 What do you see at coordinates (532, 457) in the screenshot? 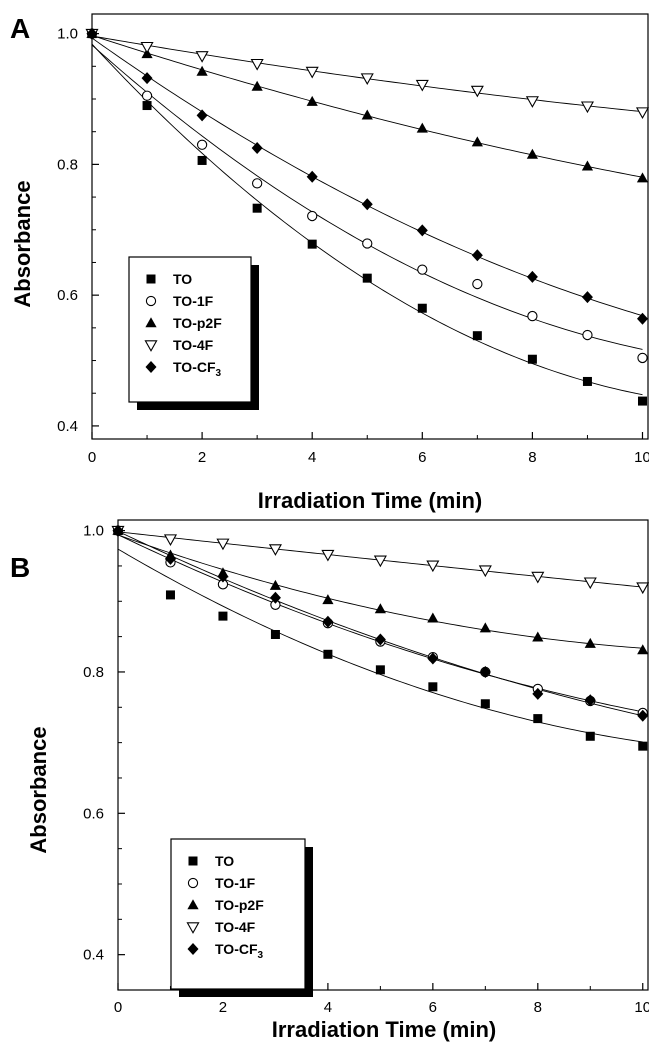
I see `x-tick-label: 8` at bounding box center [532, 457].